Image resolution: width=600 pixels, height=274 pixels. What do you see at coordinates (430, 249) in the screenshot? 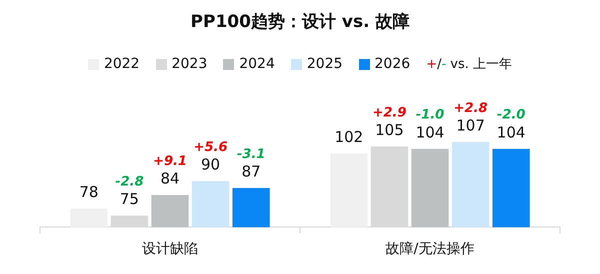
I see `x-tick-label: 故障/无法操作` at bounding box center [430, 249].